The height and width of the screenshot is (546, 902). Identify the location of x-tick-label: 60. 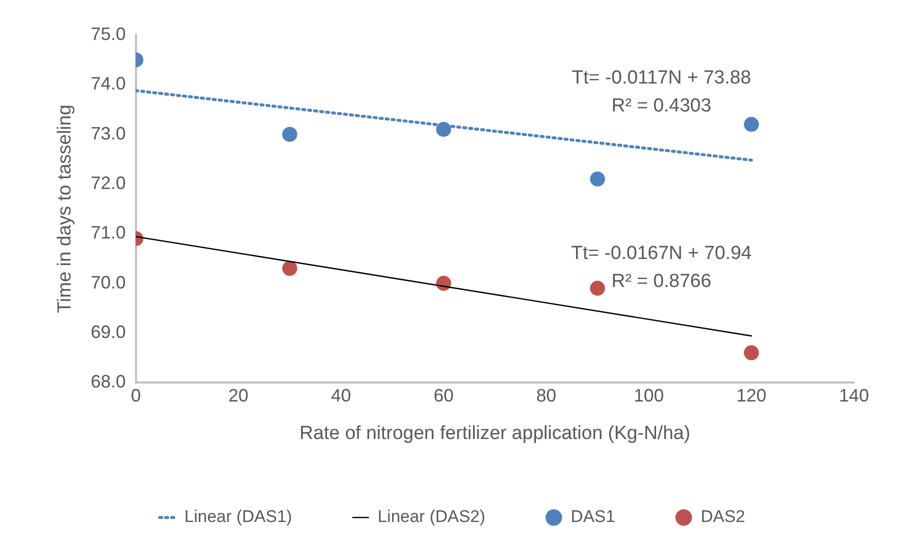
(444, 395).